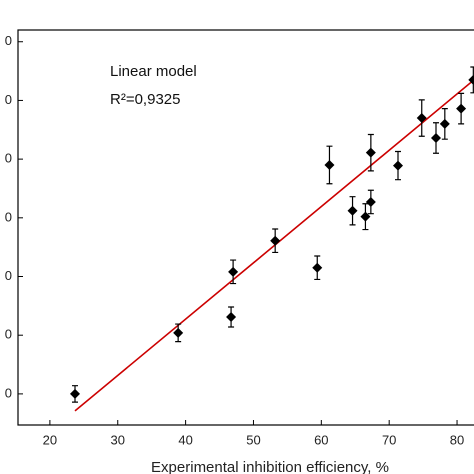  Describe the element at coordinates (389, 439) in the screenshot. I see `x-tick-label: 70` at that location.